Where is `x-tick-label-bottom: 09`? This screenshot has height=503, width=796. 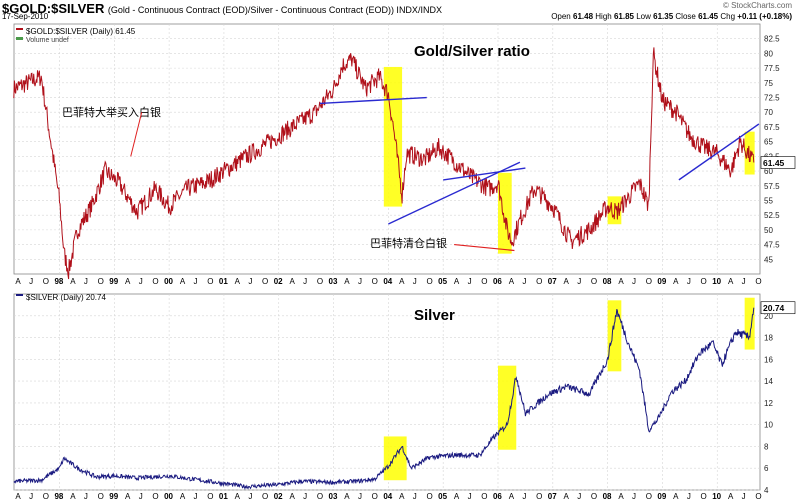 x-tick-label-bottom: 09 is located at coordinates (661, 496).